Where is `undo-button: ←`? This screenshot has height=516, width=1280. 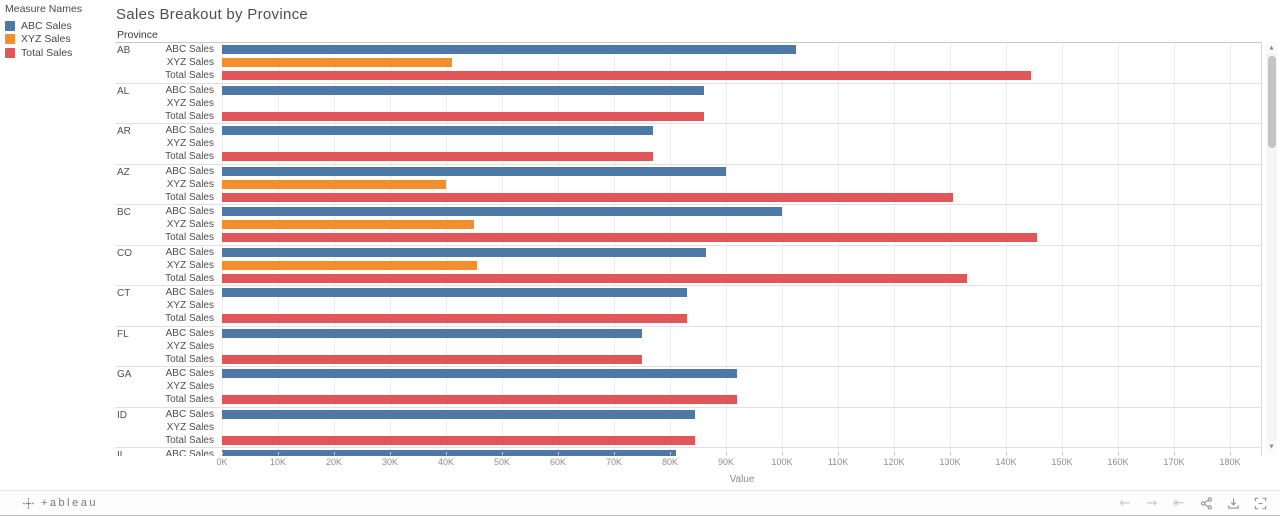 undo-button: ← is located at coordinates (1125, 503).